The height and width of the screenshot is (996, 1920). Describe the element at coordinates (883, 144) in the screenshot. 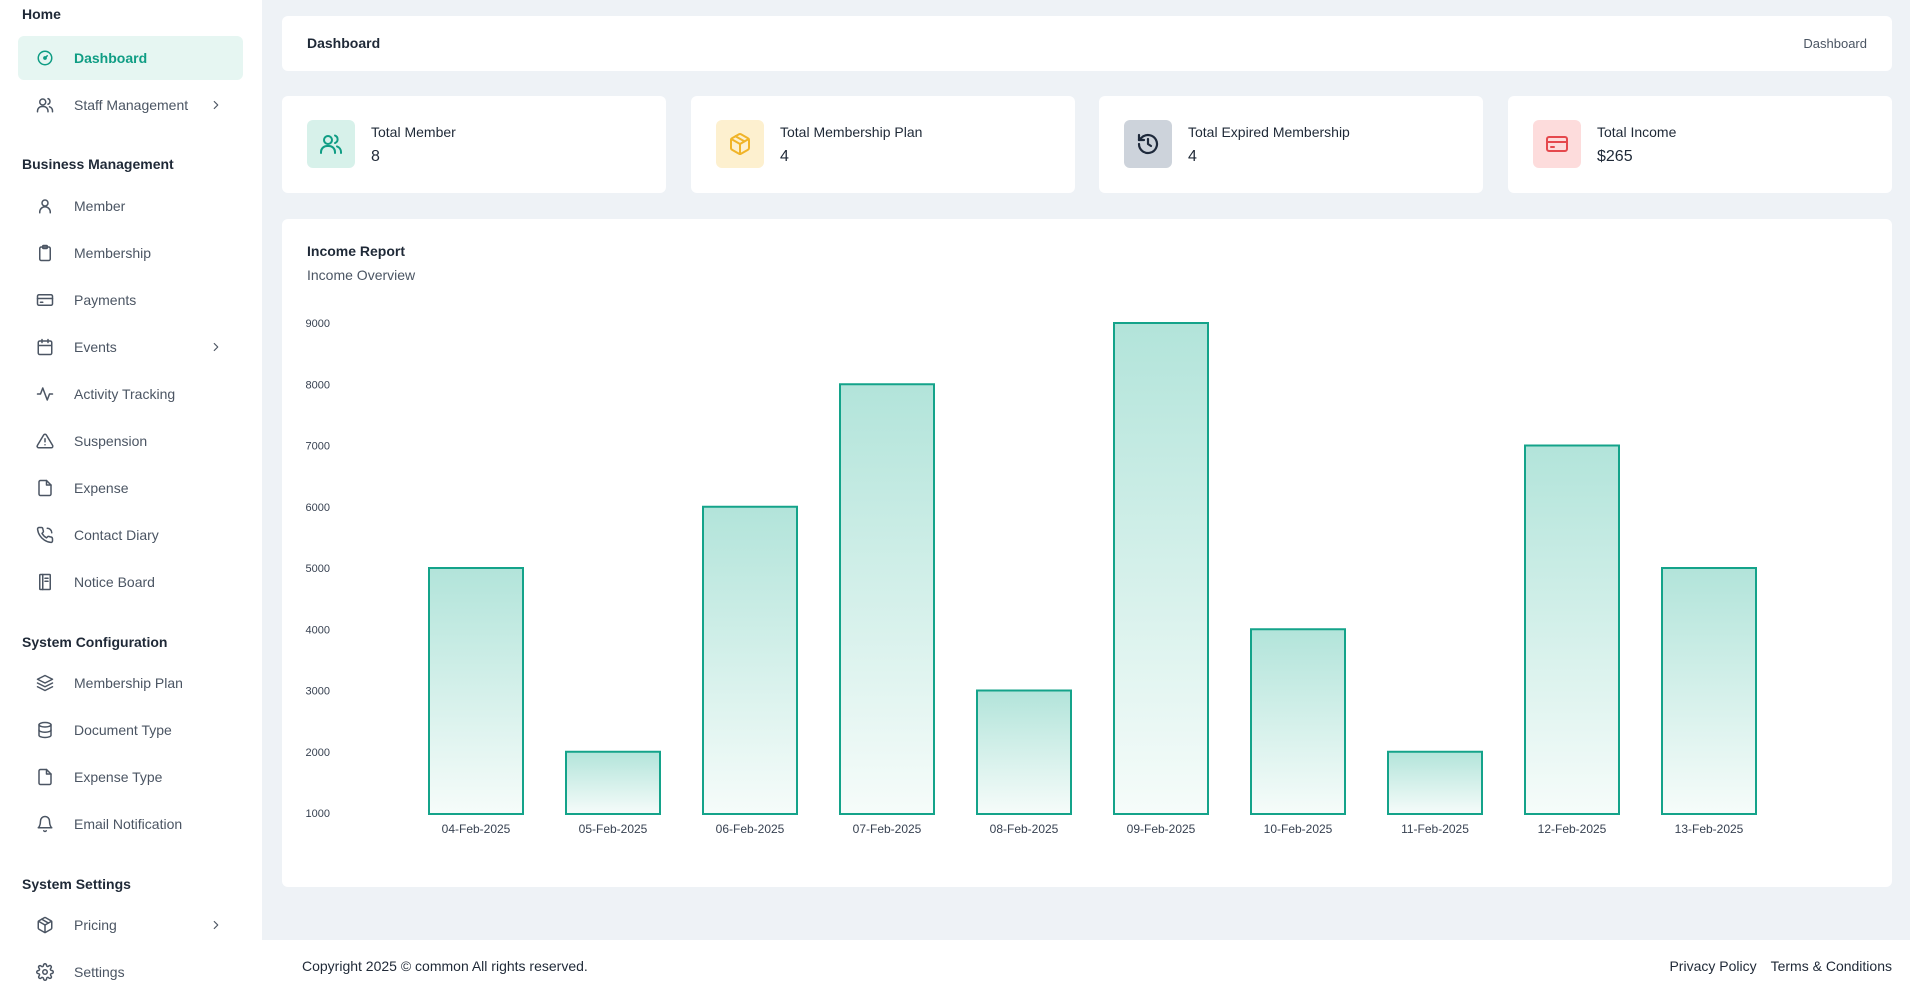

I see `stat-card-total-membership-plan: Total Membership Plan 4` at that location.